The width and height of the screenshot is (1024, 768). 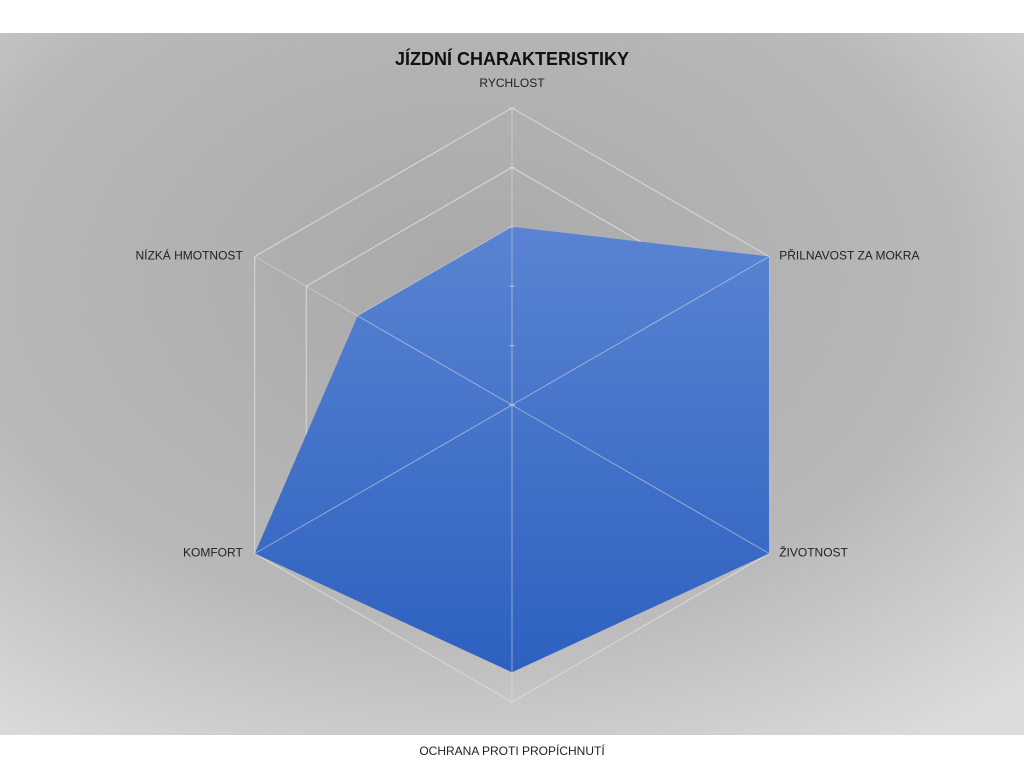 I want to click on category-label: PŘILNAVOST ZA MOKRA, so click(x=849, y=255).